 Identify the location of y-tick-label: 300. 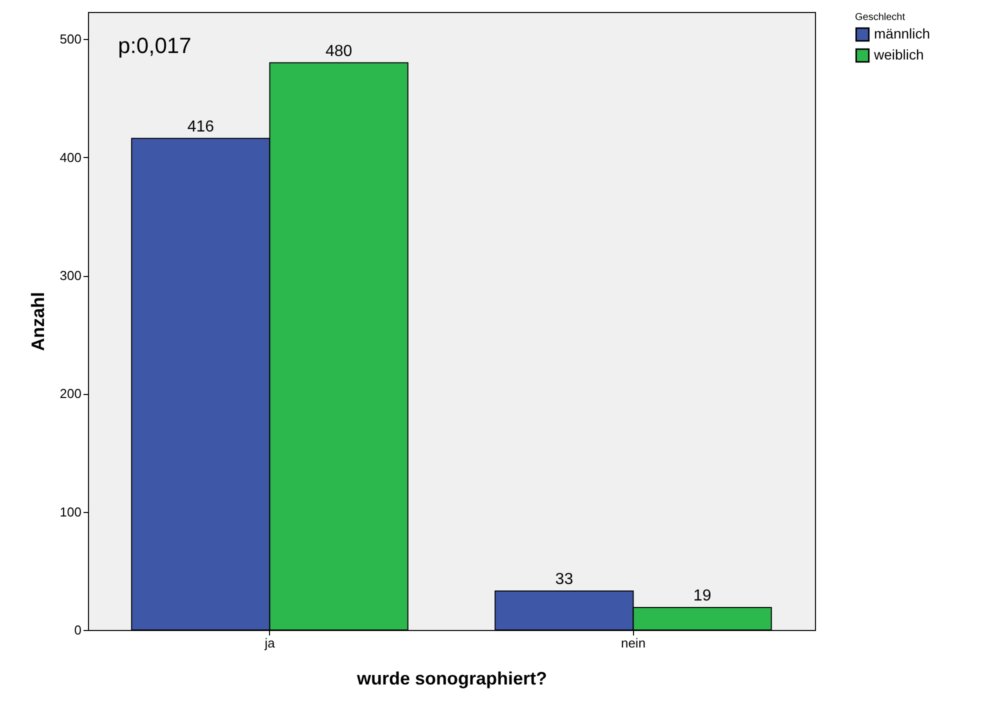
(71, 276).